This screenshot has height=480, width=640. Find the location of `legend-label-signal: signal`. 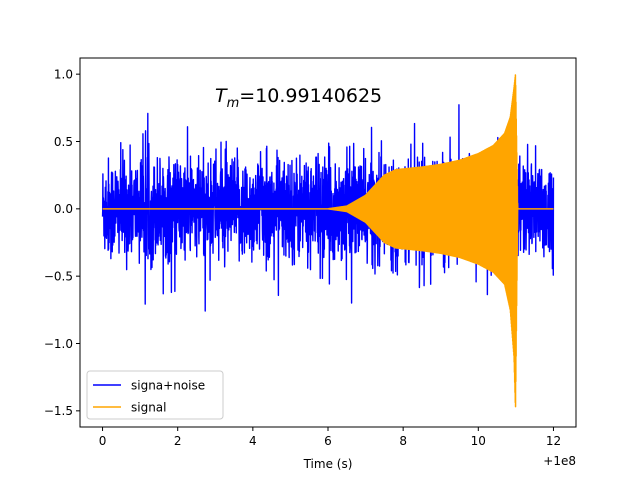

legend-label-signal: signal is located at coordinates (149, 408).